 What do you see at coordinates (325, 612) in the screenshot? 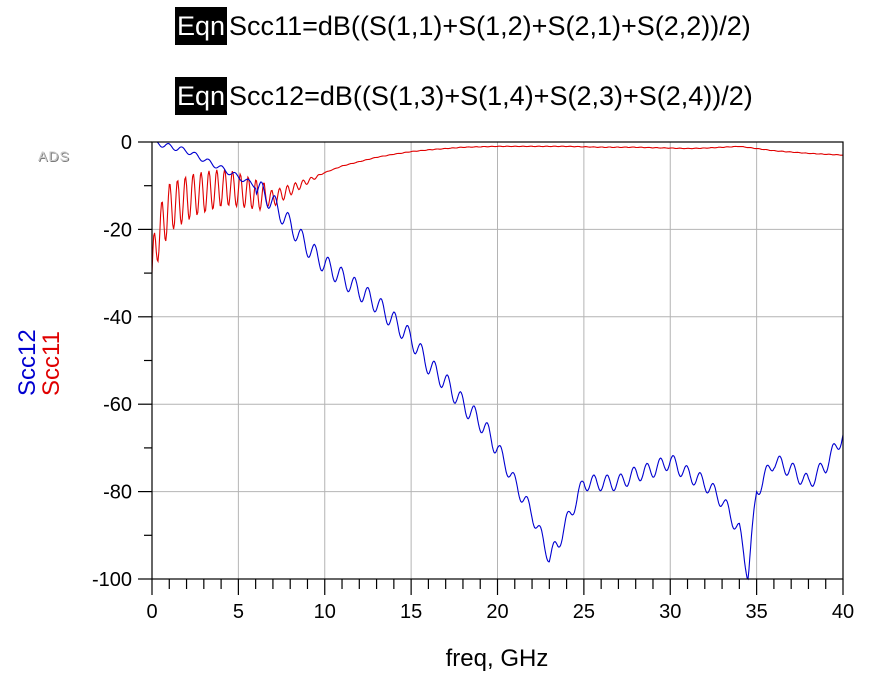
I see `x-tick-label: 10` at bounding box center [325, 612].